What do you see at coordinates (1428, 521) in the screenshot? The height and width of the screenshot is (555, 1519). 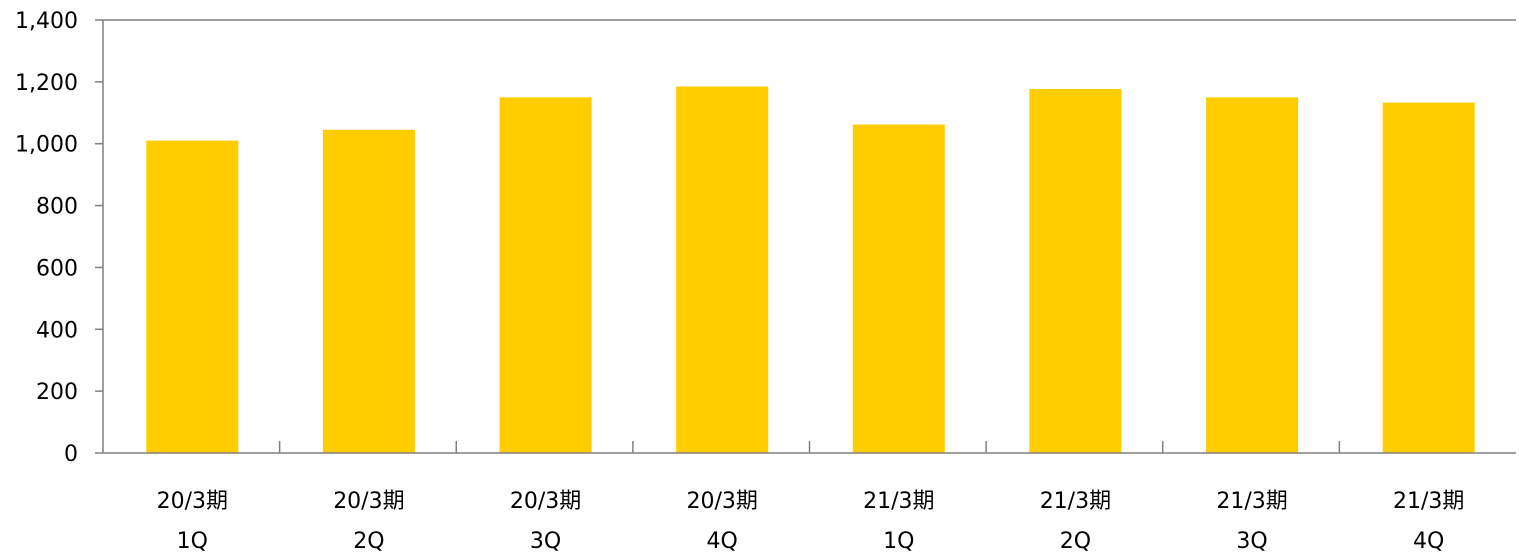 I see `x-tick-label: 21/3期 4Q` at bounding box center [1428, 521].